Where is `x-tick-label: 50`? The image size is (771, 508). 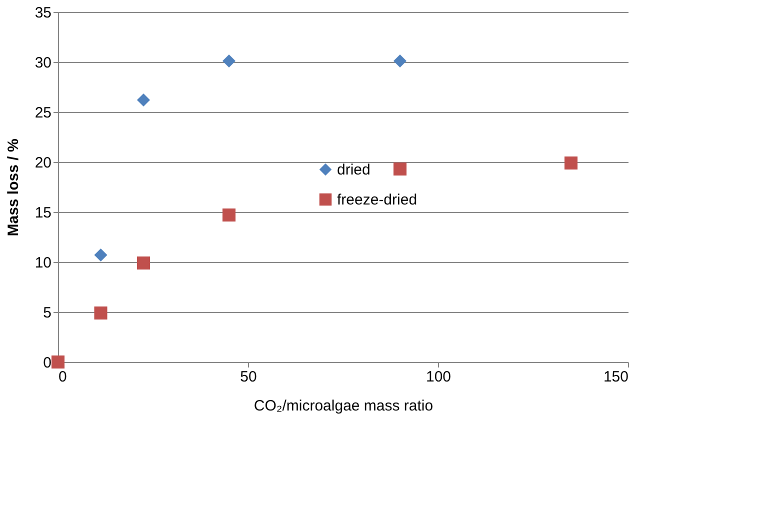
x-tick-label: 50 is located at coordinates (248, 377).